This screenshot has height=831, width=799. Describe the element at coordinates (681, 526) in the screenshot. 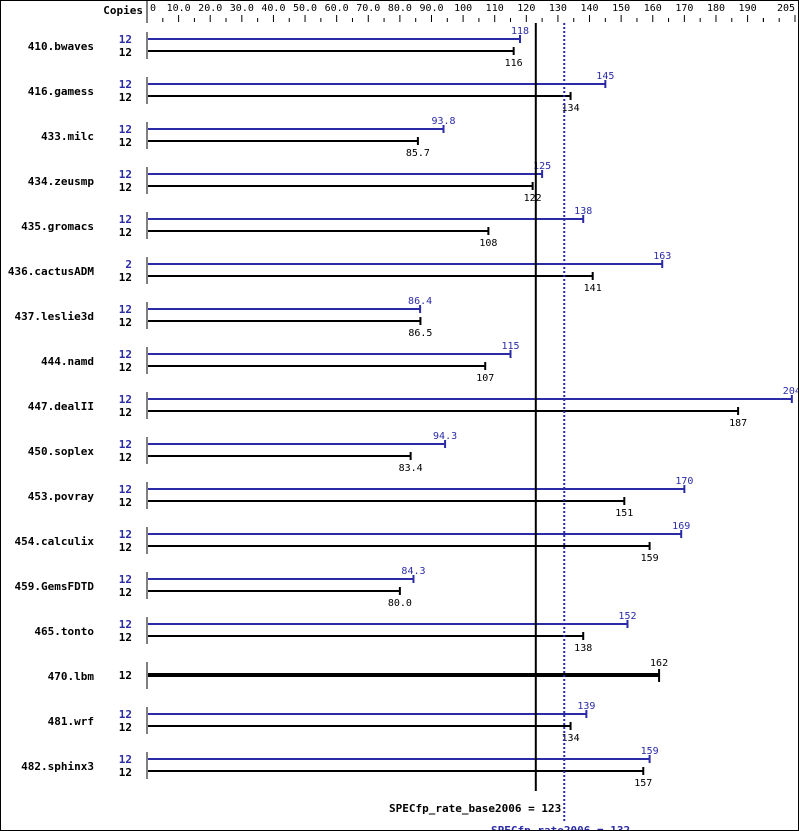

I see `value-label-peak: 169` at that location.